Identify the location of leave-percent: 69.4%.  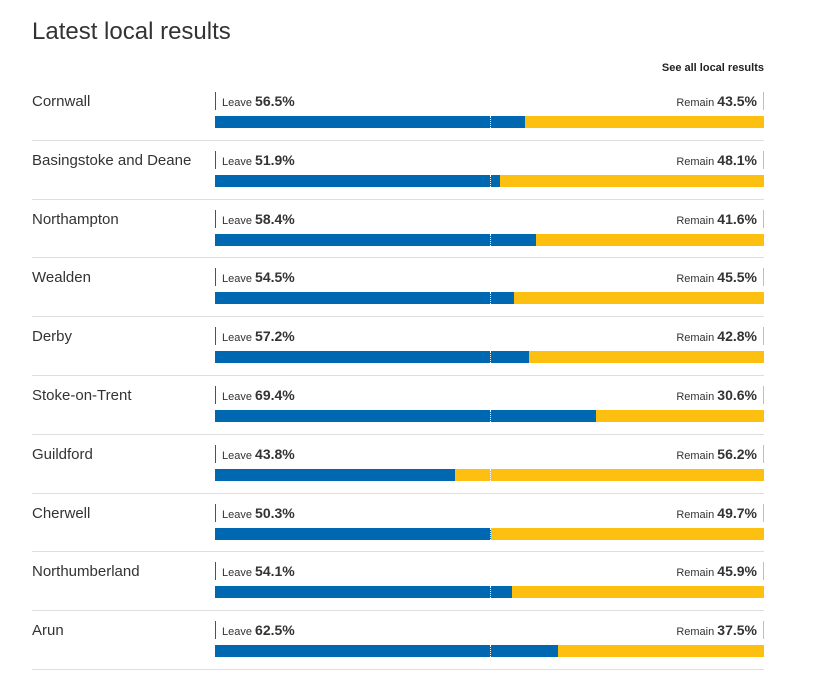
(275, 394).